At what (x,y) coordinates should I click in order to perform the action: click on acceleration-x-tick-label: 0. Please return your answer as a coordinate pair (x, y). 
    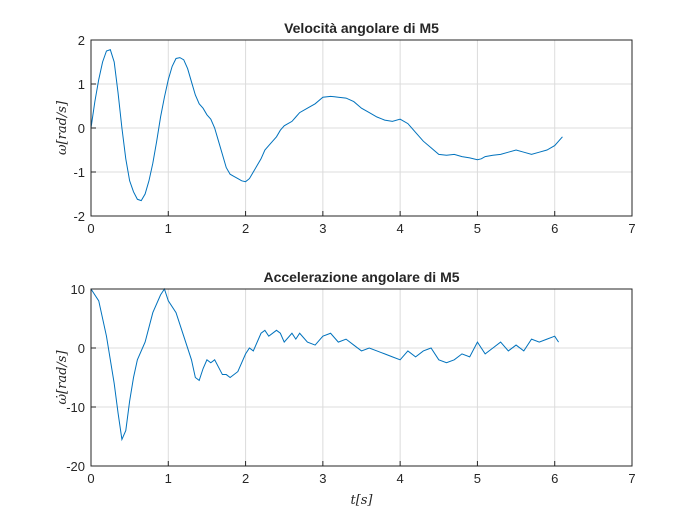
    Looking at the image, I should click on (90, 478).